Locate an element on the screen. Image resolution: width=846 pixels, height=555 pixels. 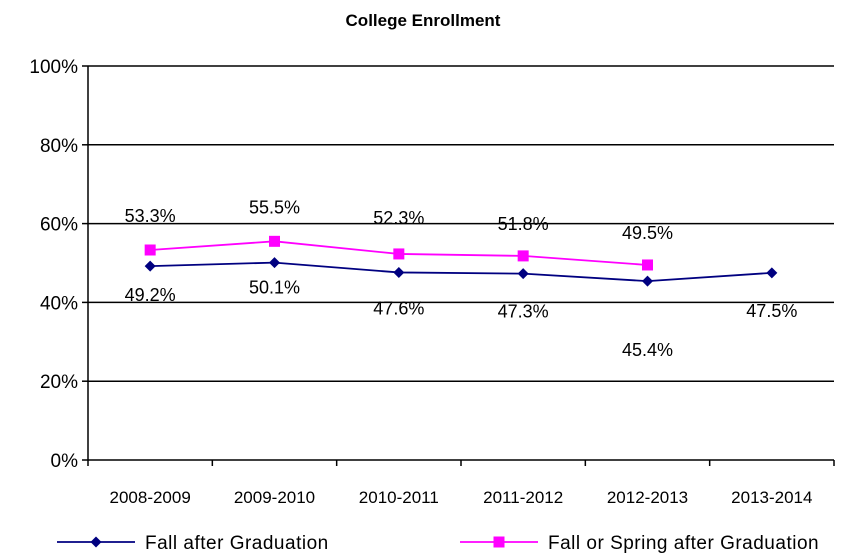
data-label: 52.3% is located at coordinates (398, 218).